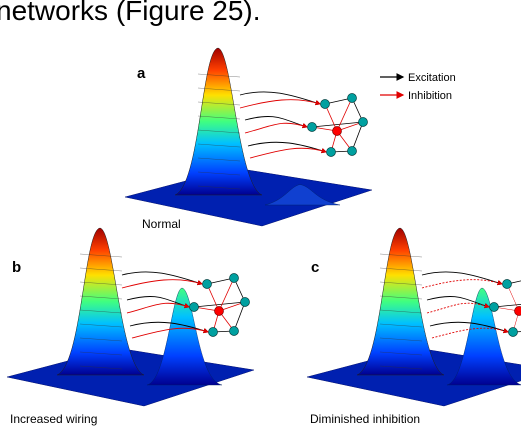  I want to click on panel-caption: Increased wiring, so click(53, 419).